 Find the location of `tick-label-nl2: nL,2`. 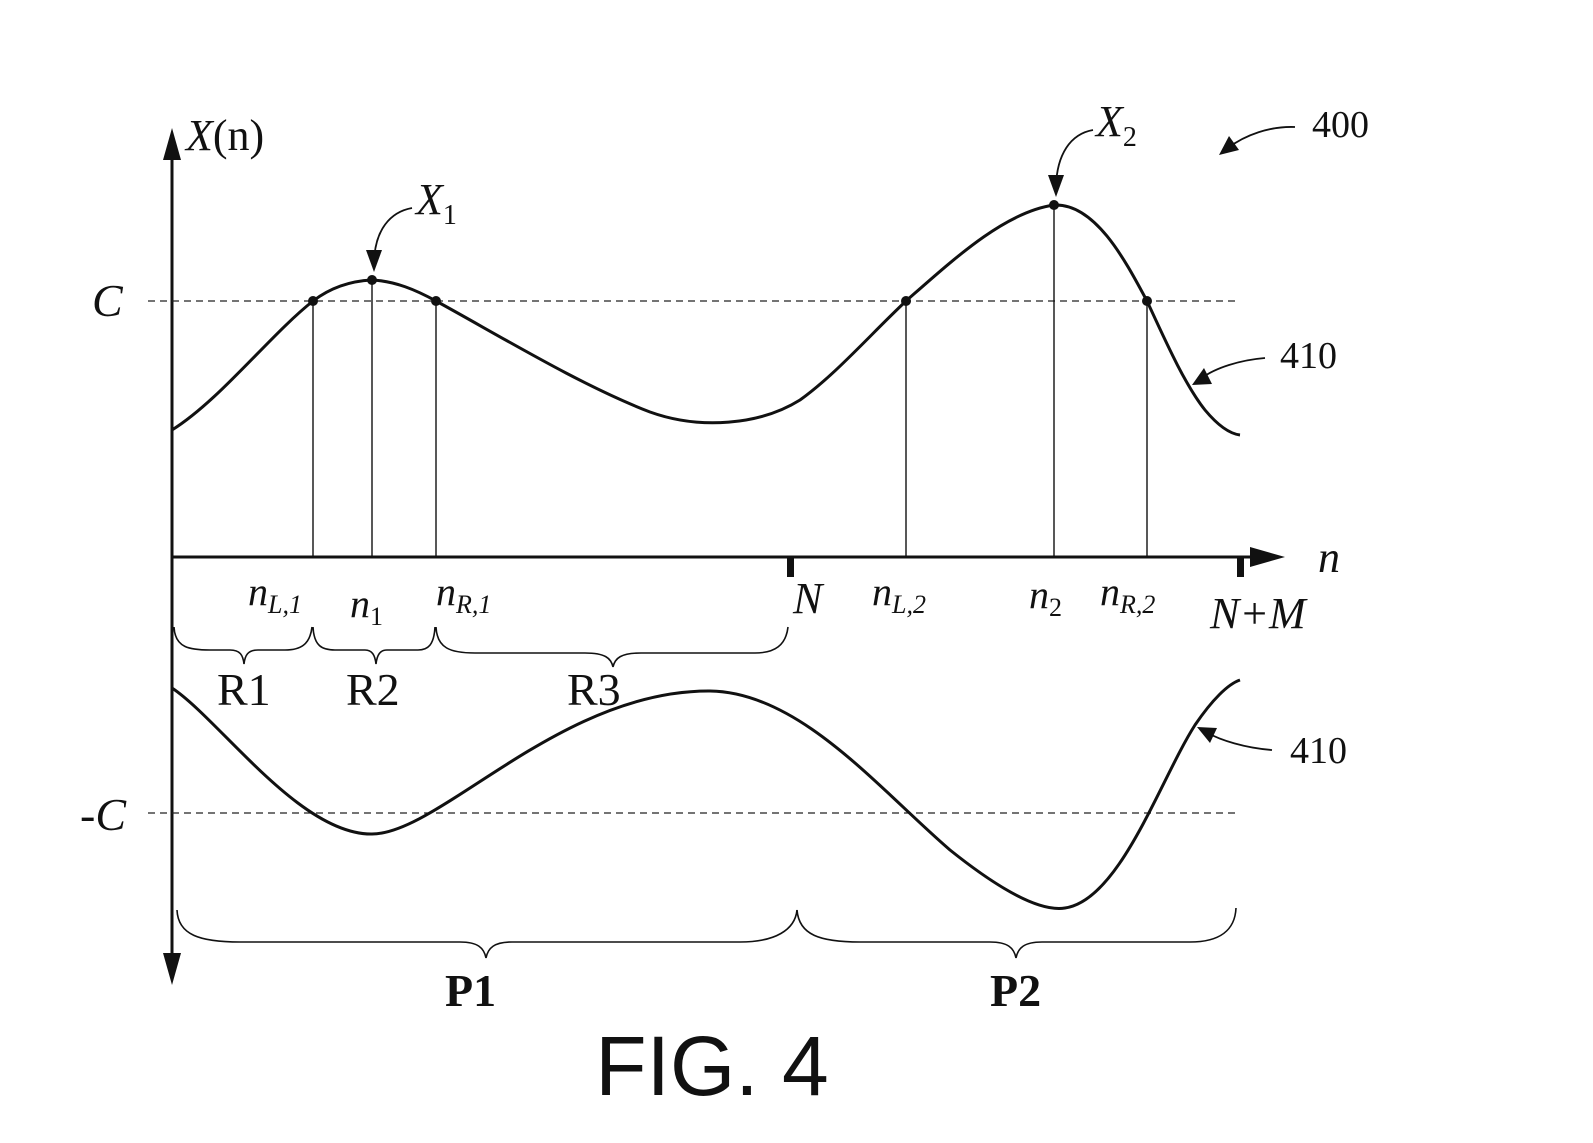

tick-label-nl2: nL,2 is located at coordinates (899, 594).